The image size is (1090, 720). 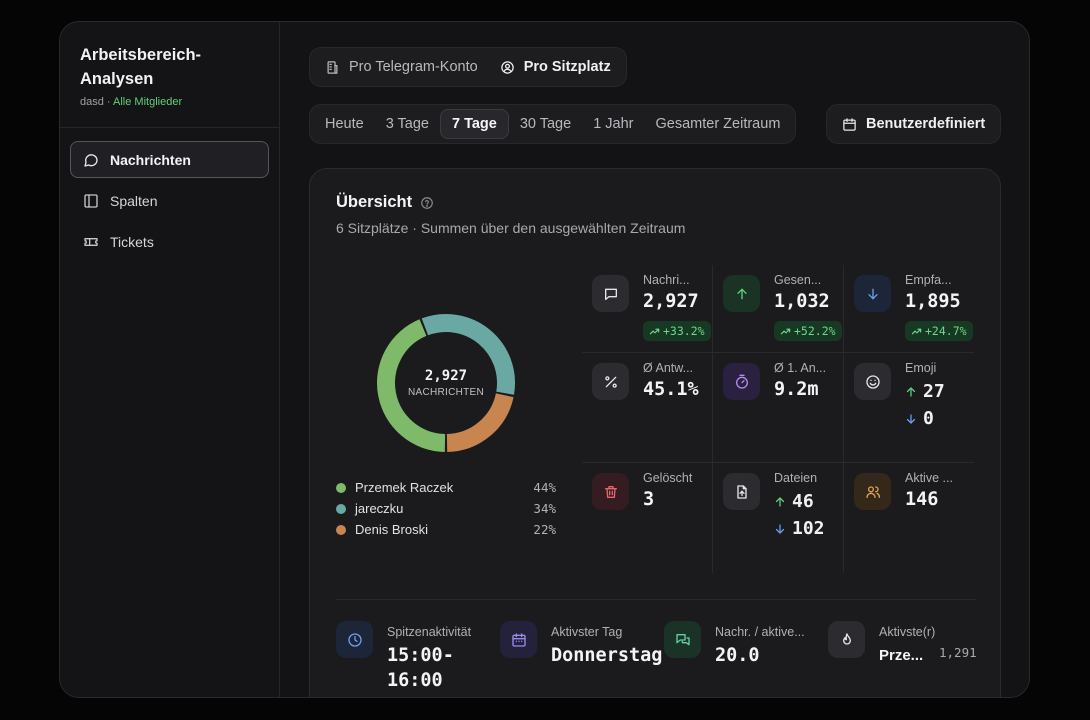 I want to click on view-toggle: Pro Telegram-Konto Pro Sitzplatz, so click(x=468, y=67).